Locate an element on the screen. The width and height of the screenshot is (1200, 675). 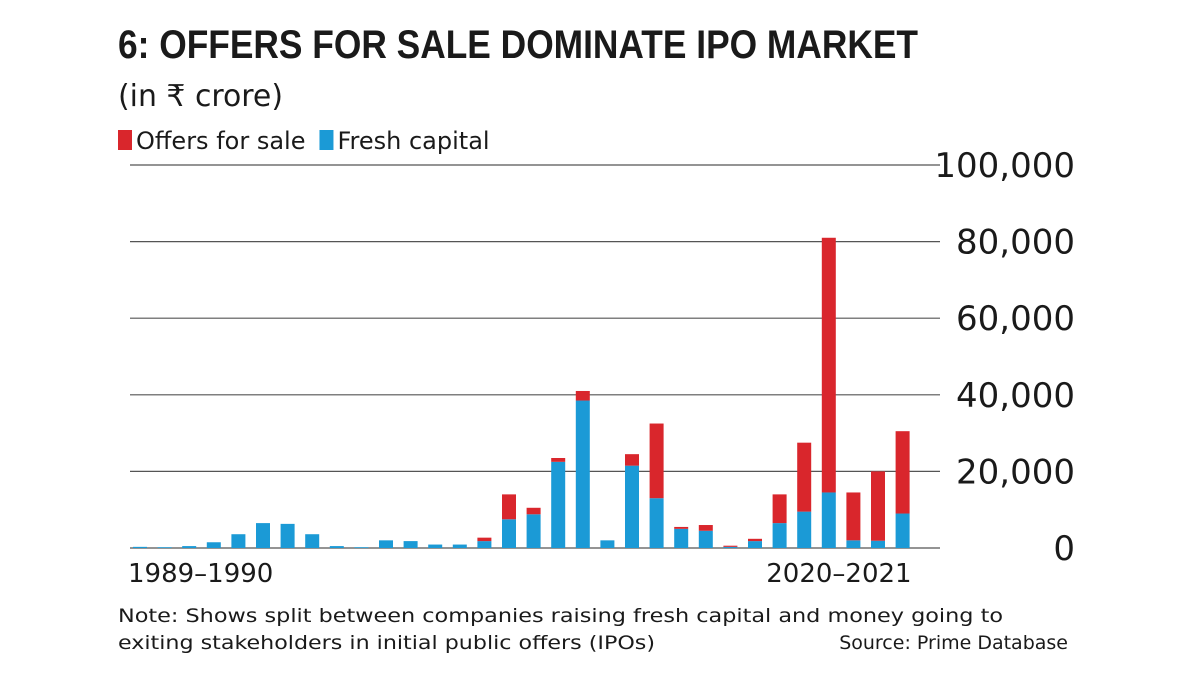
x-tick-label: 2020–2021 is located at coordinates (838, 574).